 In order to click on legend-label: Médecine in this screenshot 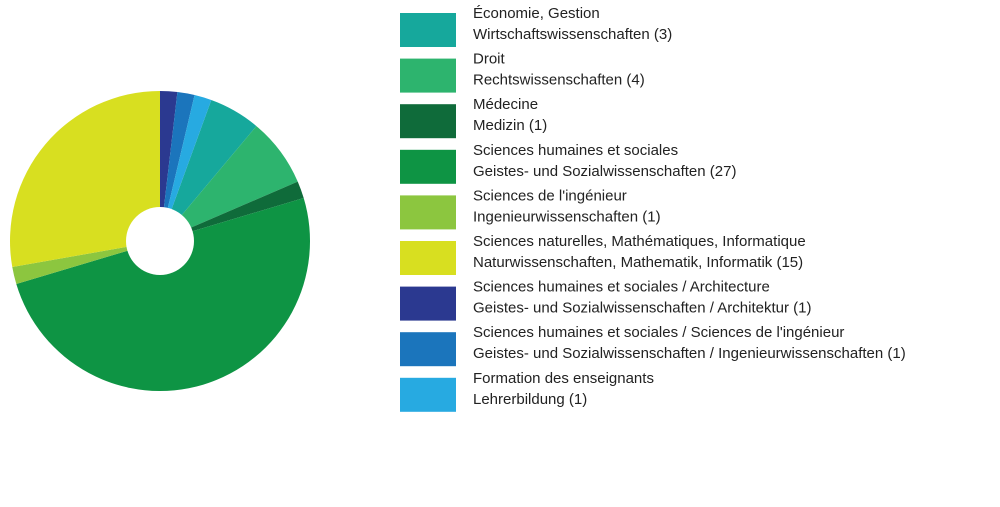, I will do `click(505, 104)`.